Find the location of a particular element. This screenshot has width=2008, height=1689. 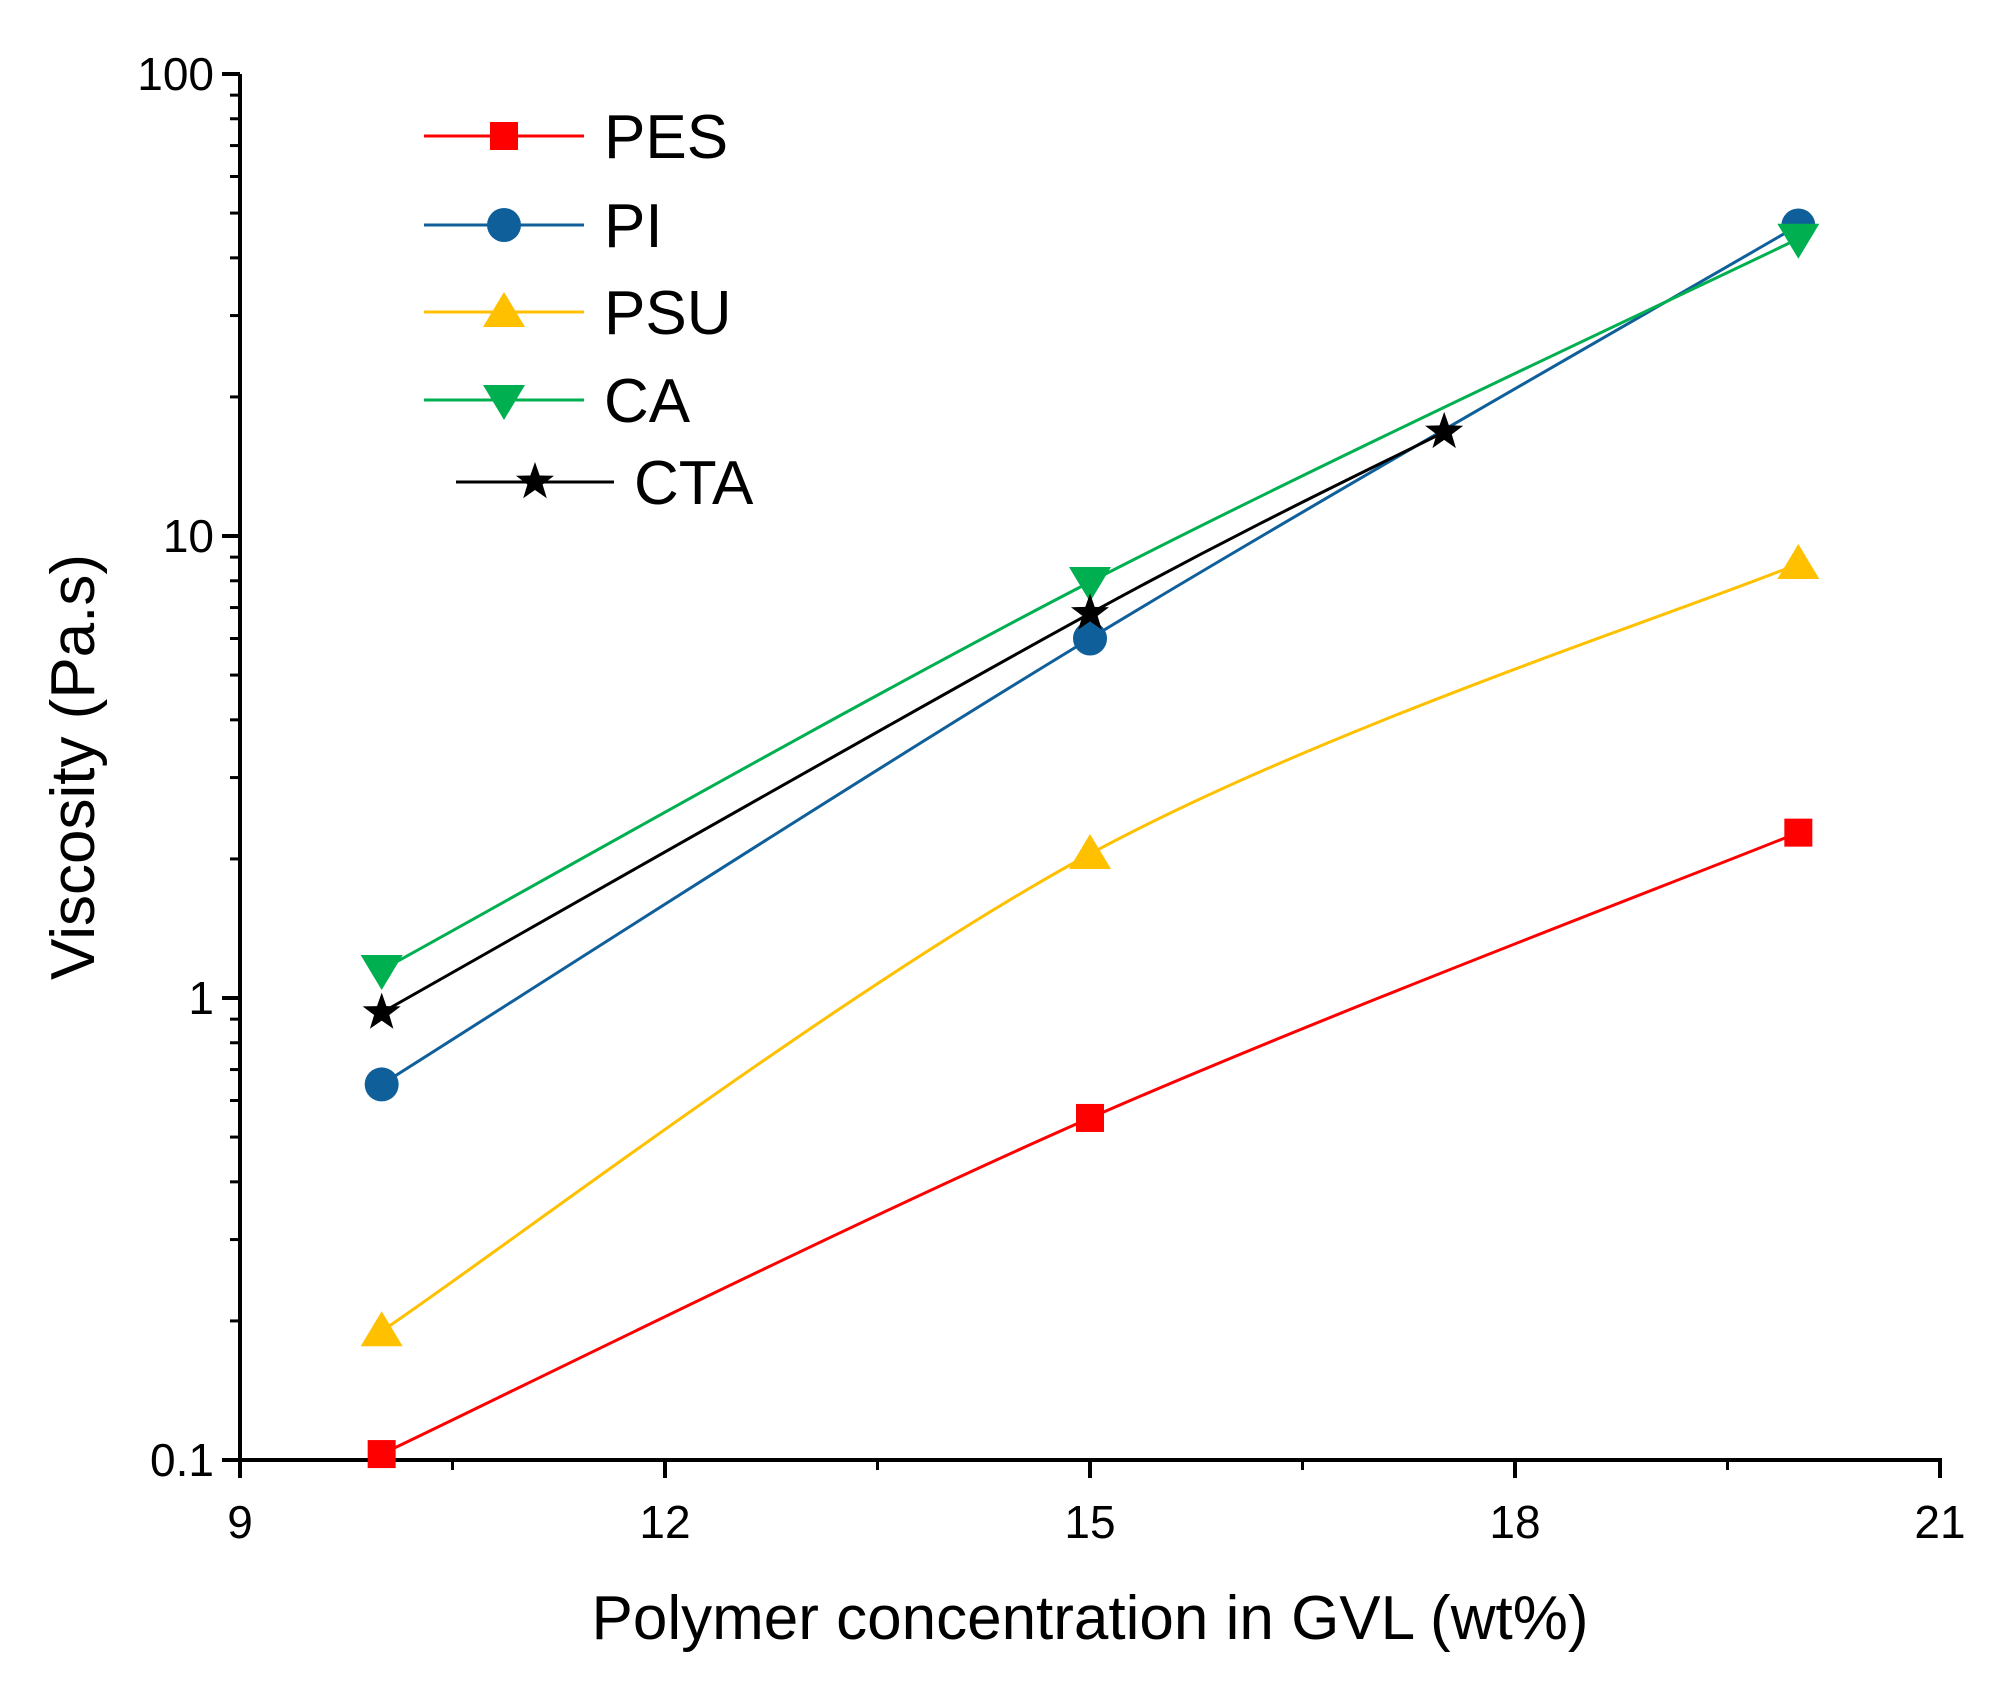

y-axis-ticks: 0.1 1 10 100 is located at coordinates (188, 767).